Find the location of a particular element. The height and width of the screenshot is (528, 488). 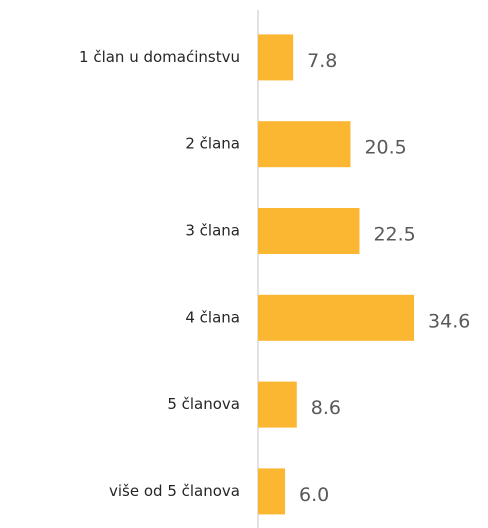

category-label: 5 članova is located at coordinates (203, 404).